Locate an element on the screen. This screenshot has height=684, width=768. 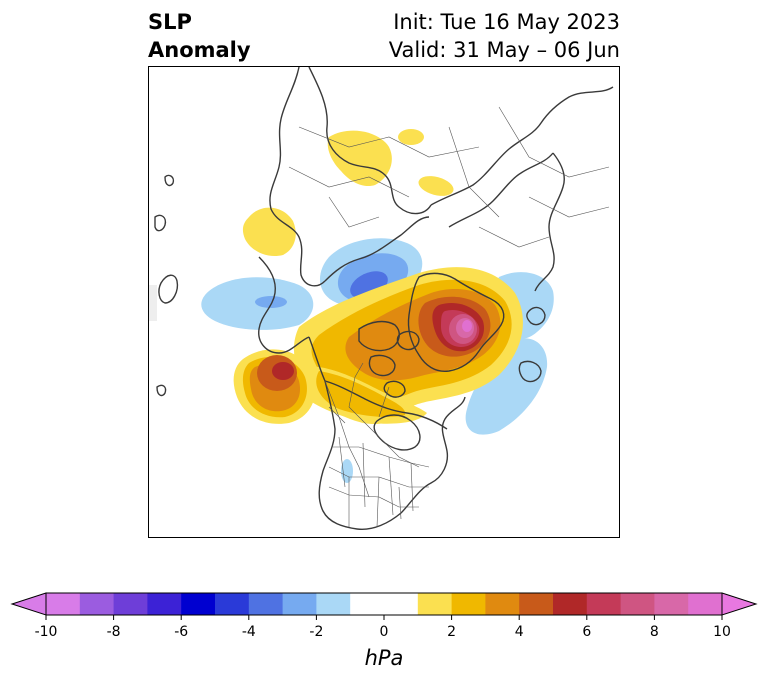
init-date: Init: Tue 16 May 2023 is located at coordinates (506, 22).